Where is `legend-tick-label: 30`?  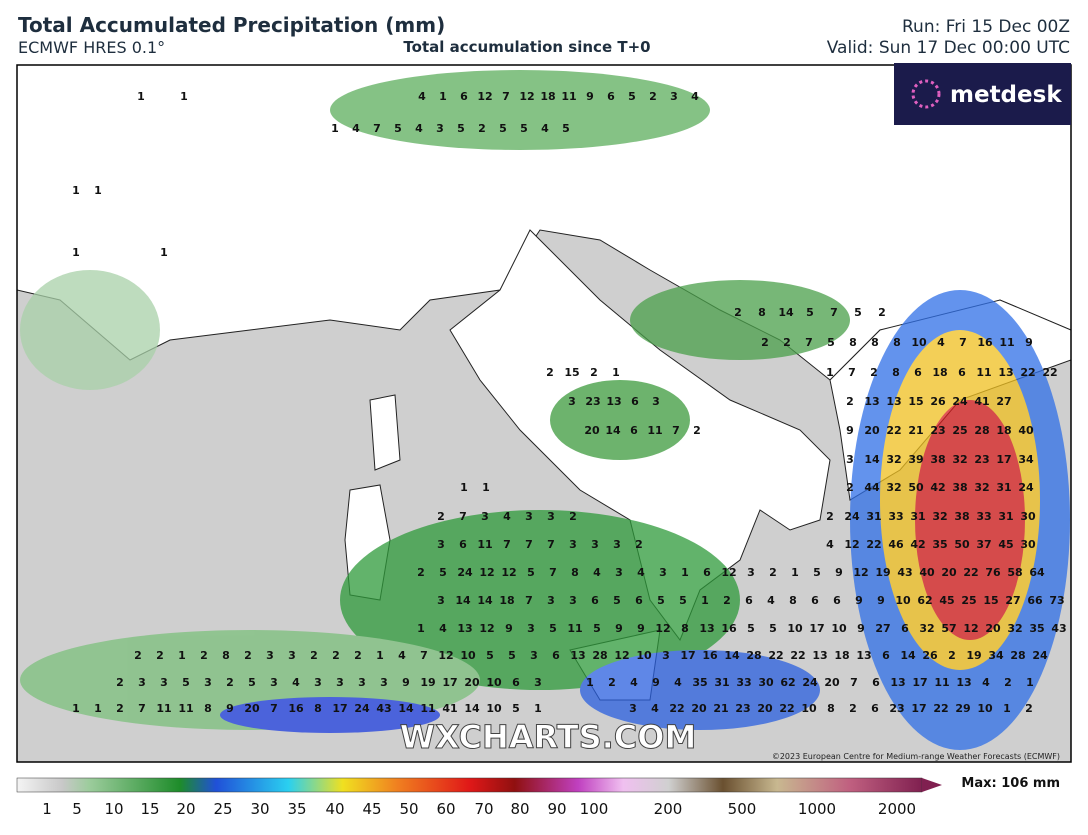 legend-tick-label: 30 is located at coordinates (259, 809).